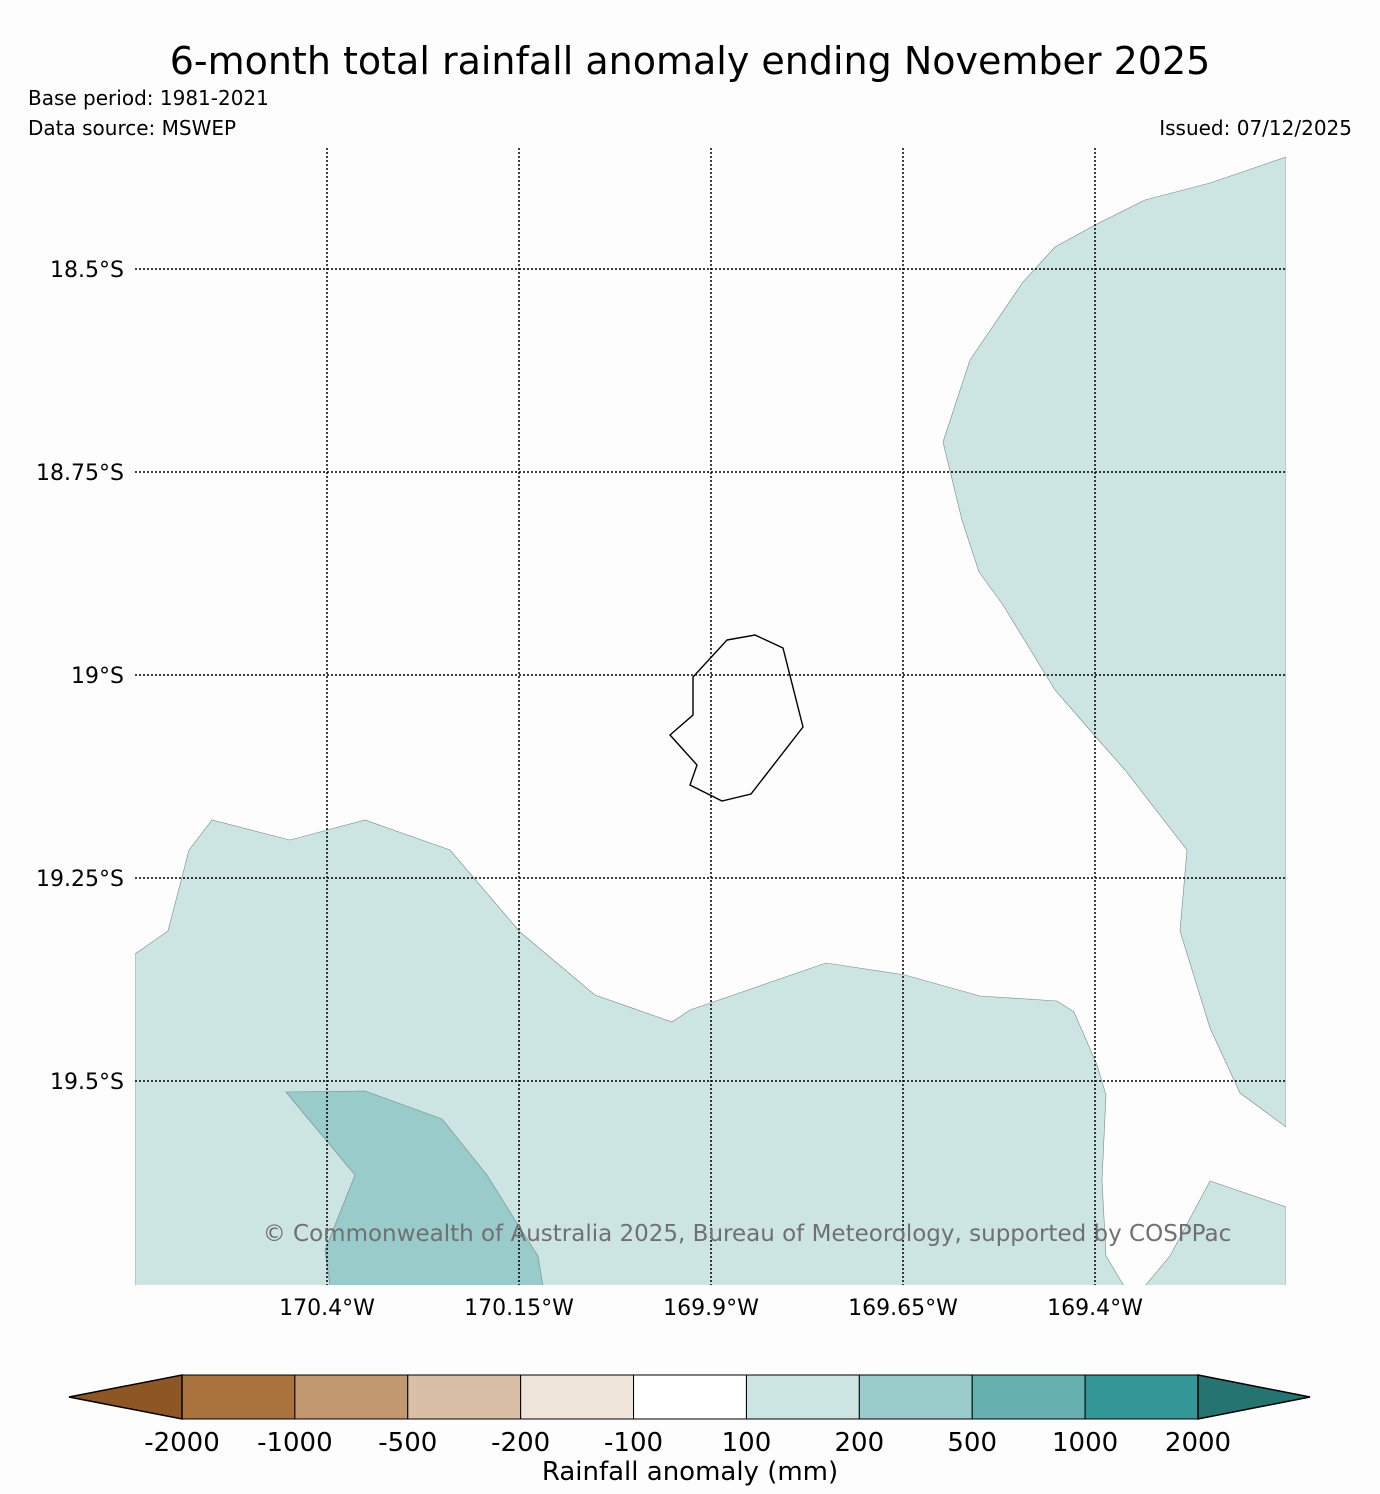 This screenshot has width=1380, height=1494. I want to click on lat-label-18-75: 18.75°S, so click(80, 473).